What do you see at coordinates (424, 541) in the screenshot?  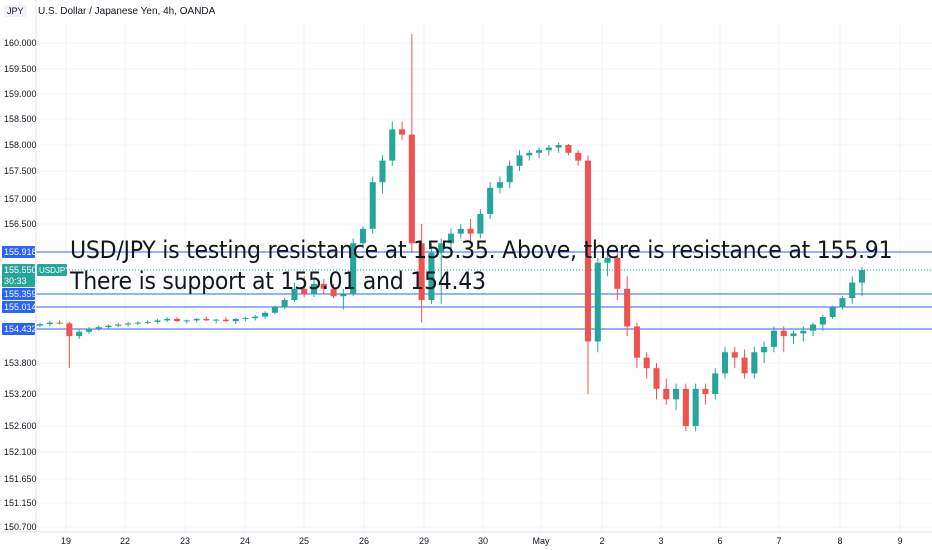 I see `x-tick-label: 29` at bounding box center [424, 541].